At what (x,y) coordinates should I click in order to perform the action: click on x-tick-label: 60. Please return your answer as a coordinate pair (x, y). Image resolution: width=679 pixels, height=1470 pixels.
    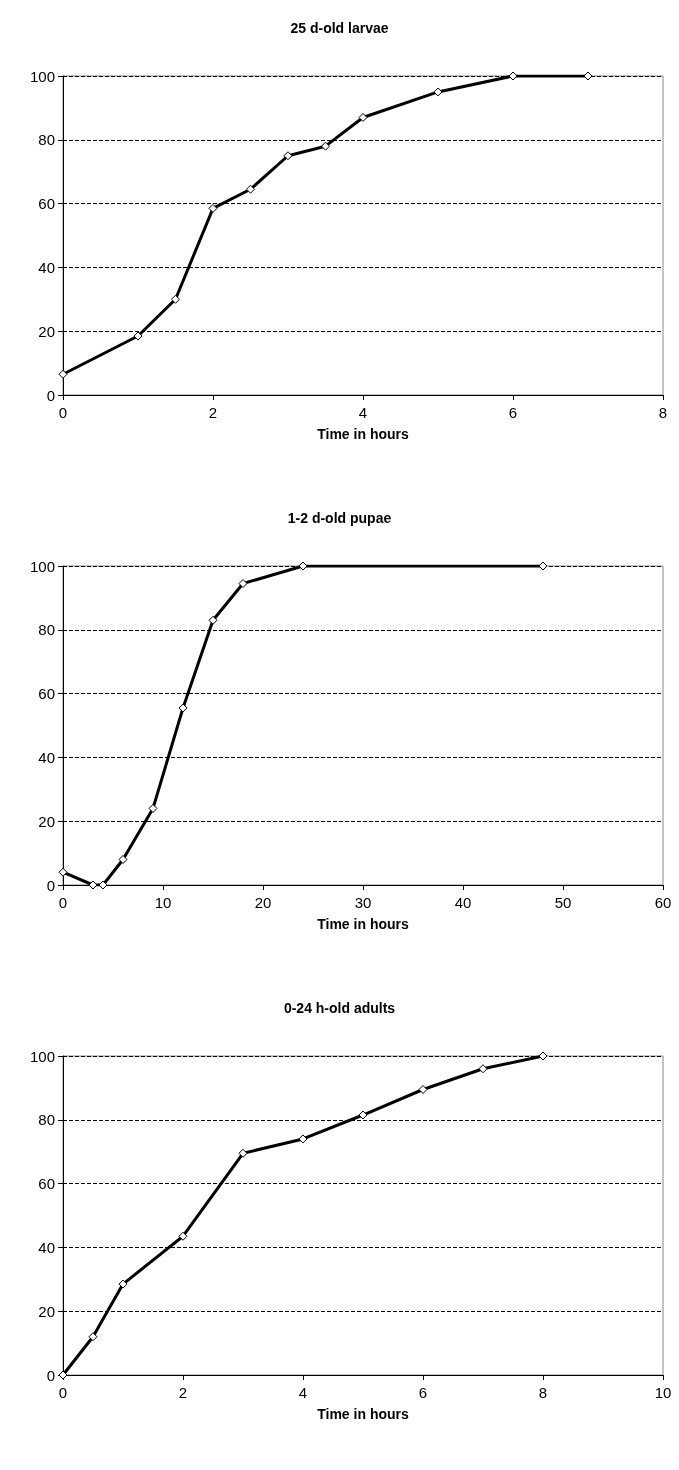
    Looking at the image, I should click on (663, 902).